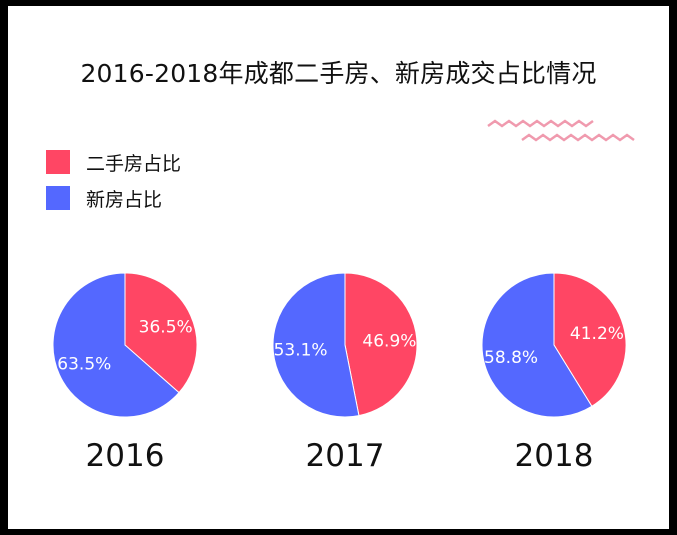  Describe the element at coordinates (561, 130) in the screenshot. I see `zigzag-decoration` at that location.